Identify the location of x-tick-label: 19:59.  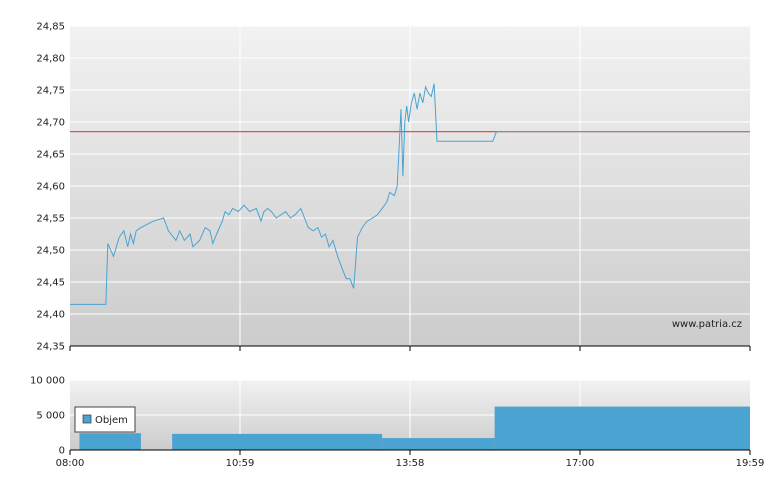
(750, 463).